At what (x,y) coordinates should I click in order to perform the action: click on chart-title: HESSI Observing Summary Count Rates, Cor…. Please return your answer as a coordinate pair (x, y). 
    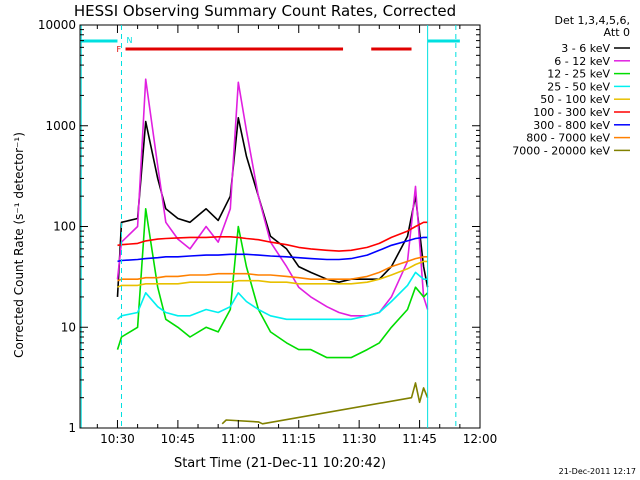
    Looking at the image, I should click on (265, 11).